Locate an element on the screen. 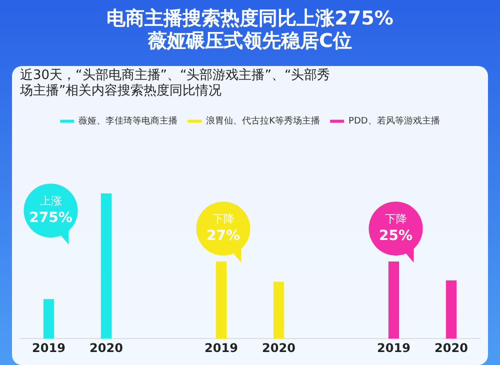  annotation: 下降27% is located at coordinates (223, 228).